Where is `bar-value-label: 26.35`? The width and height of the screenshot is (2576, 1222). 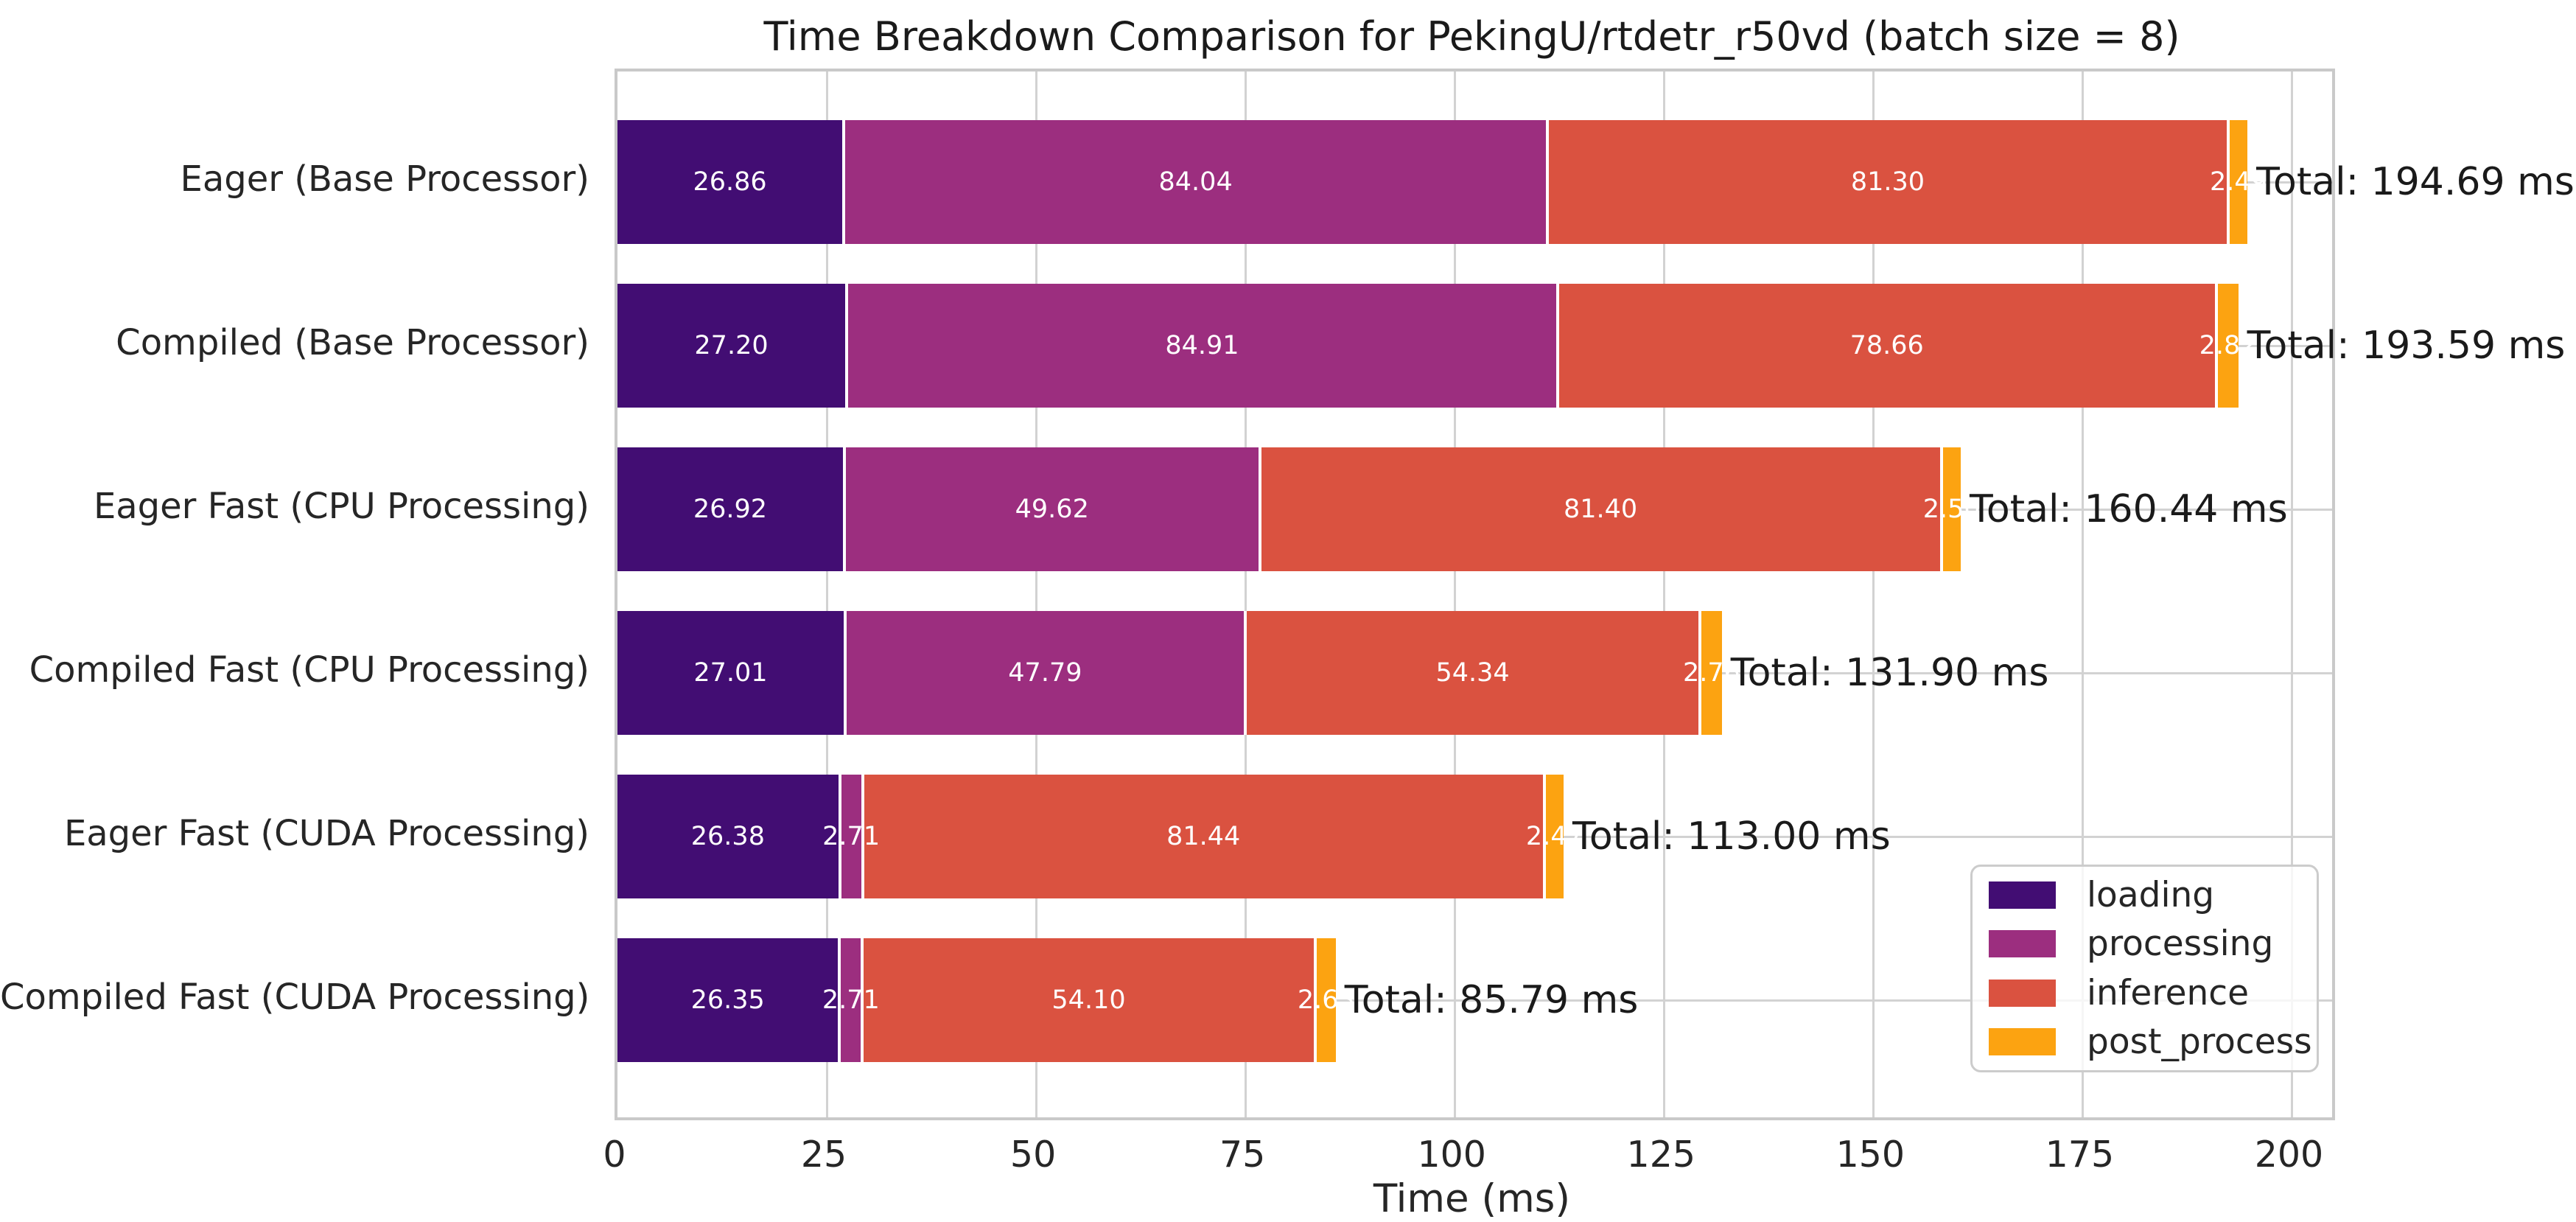 bar-value-label: 26.35 is located at coordinates (727, 1000).